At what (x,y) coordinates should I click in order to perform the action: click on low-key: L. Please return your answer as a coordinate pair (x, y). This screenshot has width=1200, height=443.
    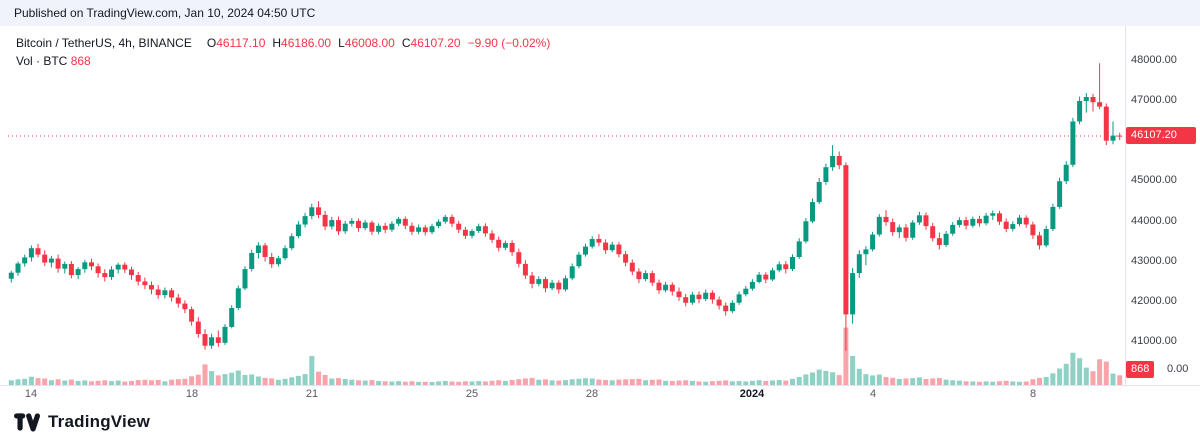
    Looking at the image, I should click on (341, 43).